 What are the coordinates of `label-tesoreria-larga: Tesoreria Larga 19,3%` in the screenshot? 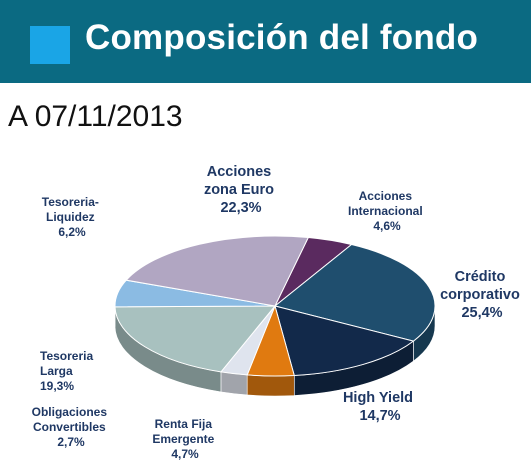 It's located at (68, 371).